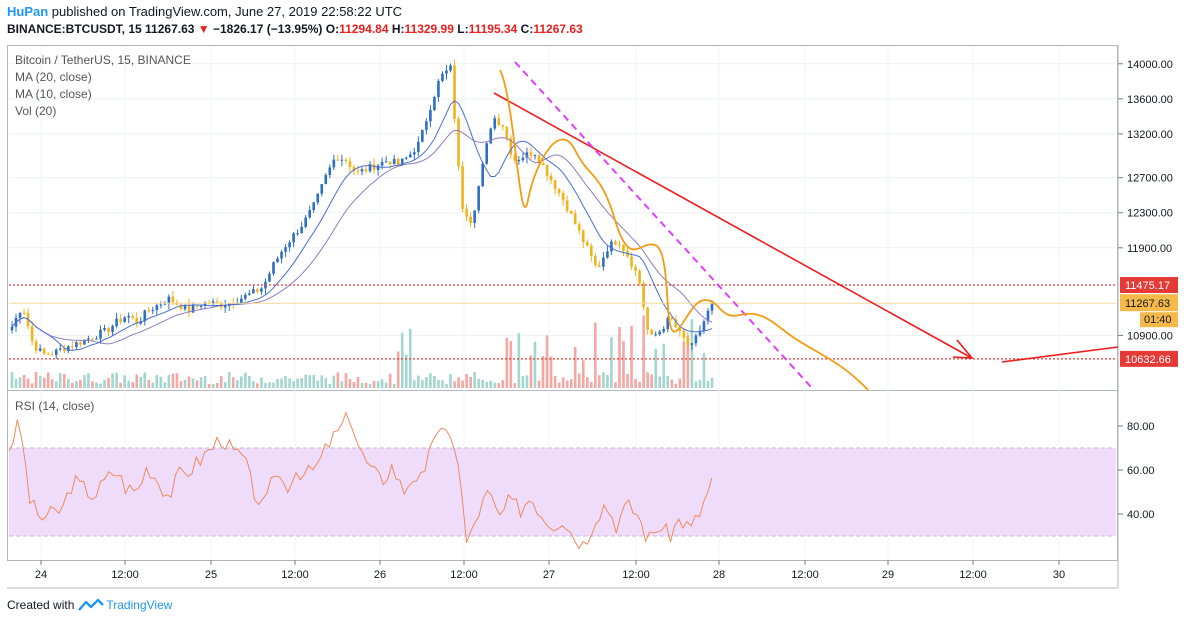  What do you see at coordinates (55, 406) in the screenshot?
I see `legend-rsi: RSI (14, close)` at bounding box center [55, 406].